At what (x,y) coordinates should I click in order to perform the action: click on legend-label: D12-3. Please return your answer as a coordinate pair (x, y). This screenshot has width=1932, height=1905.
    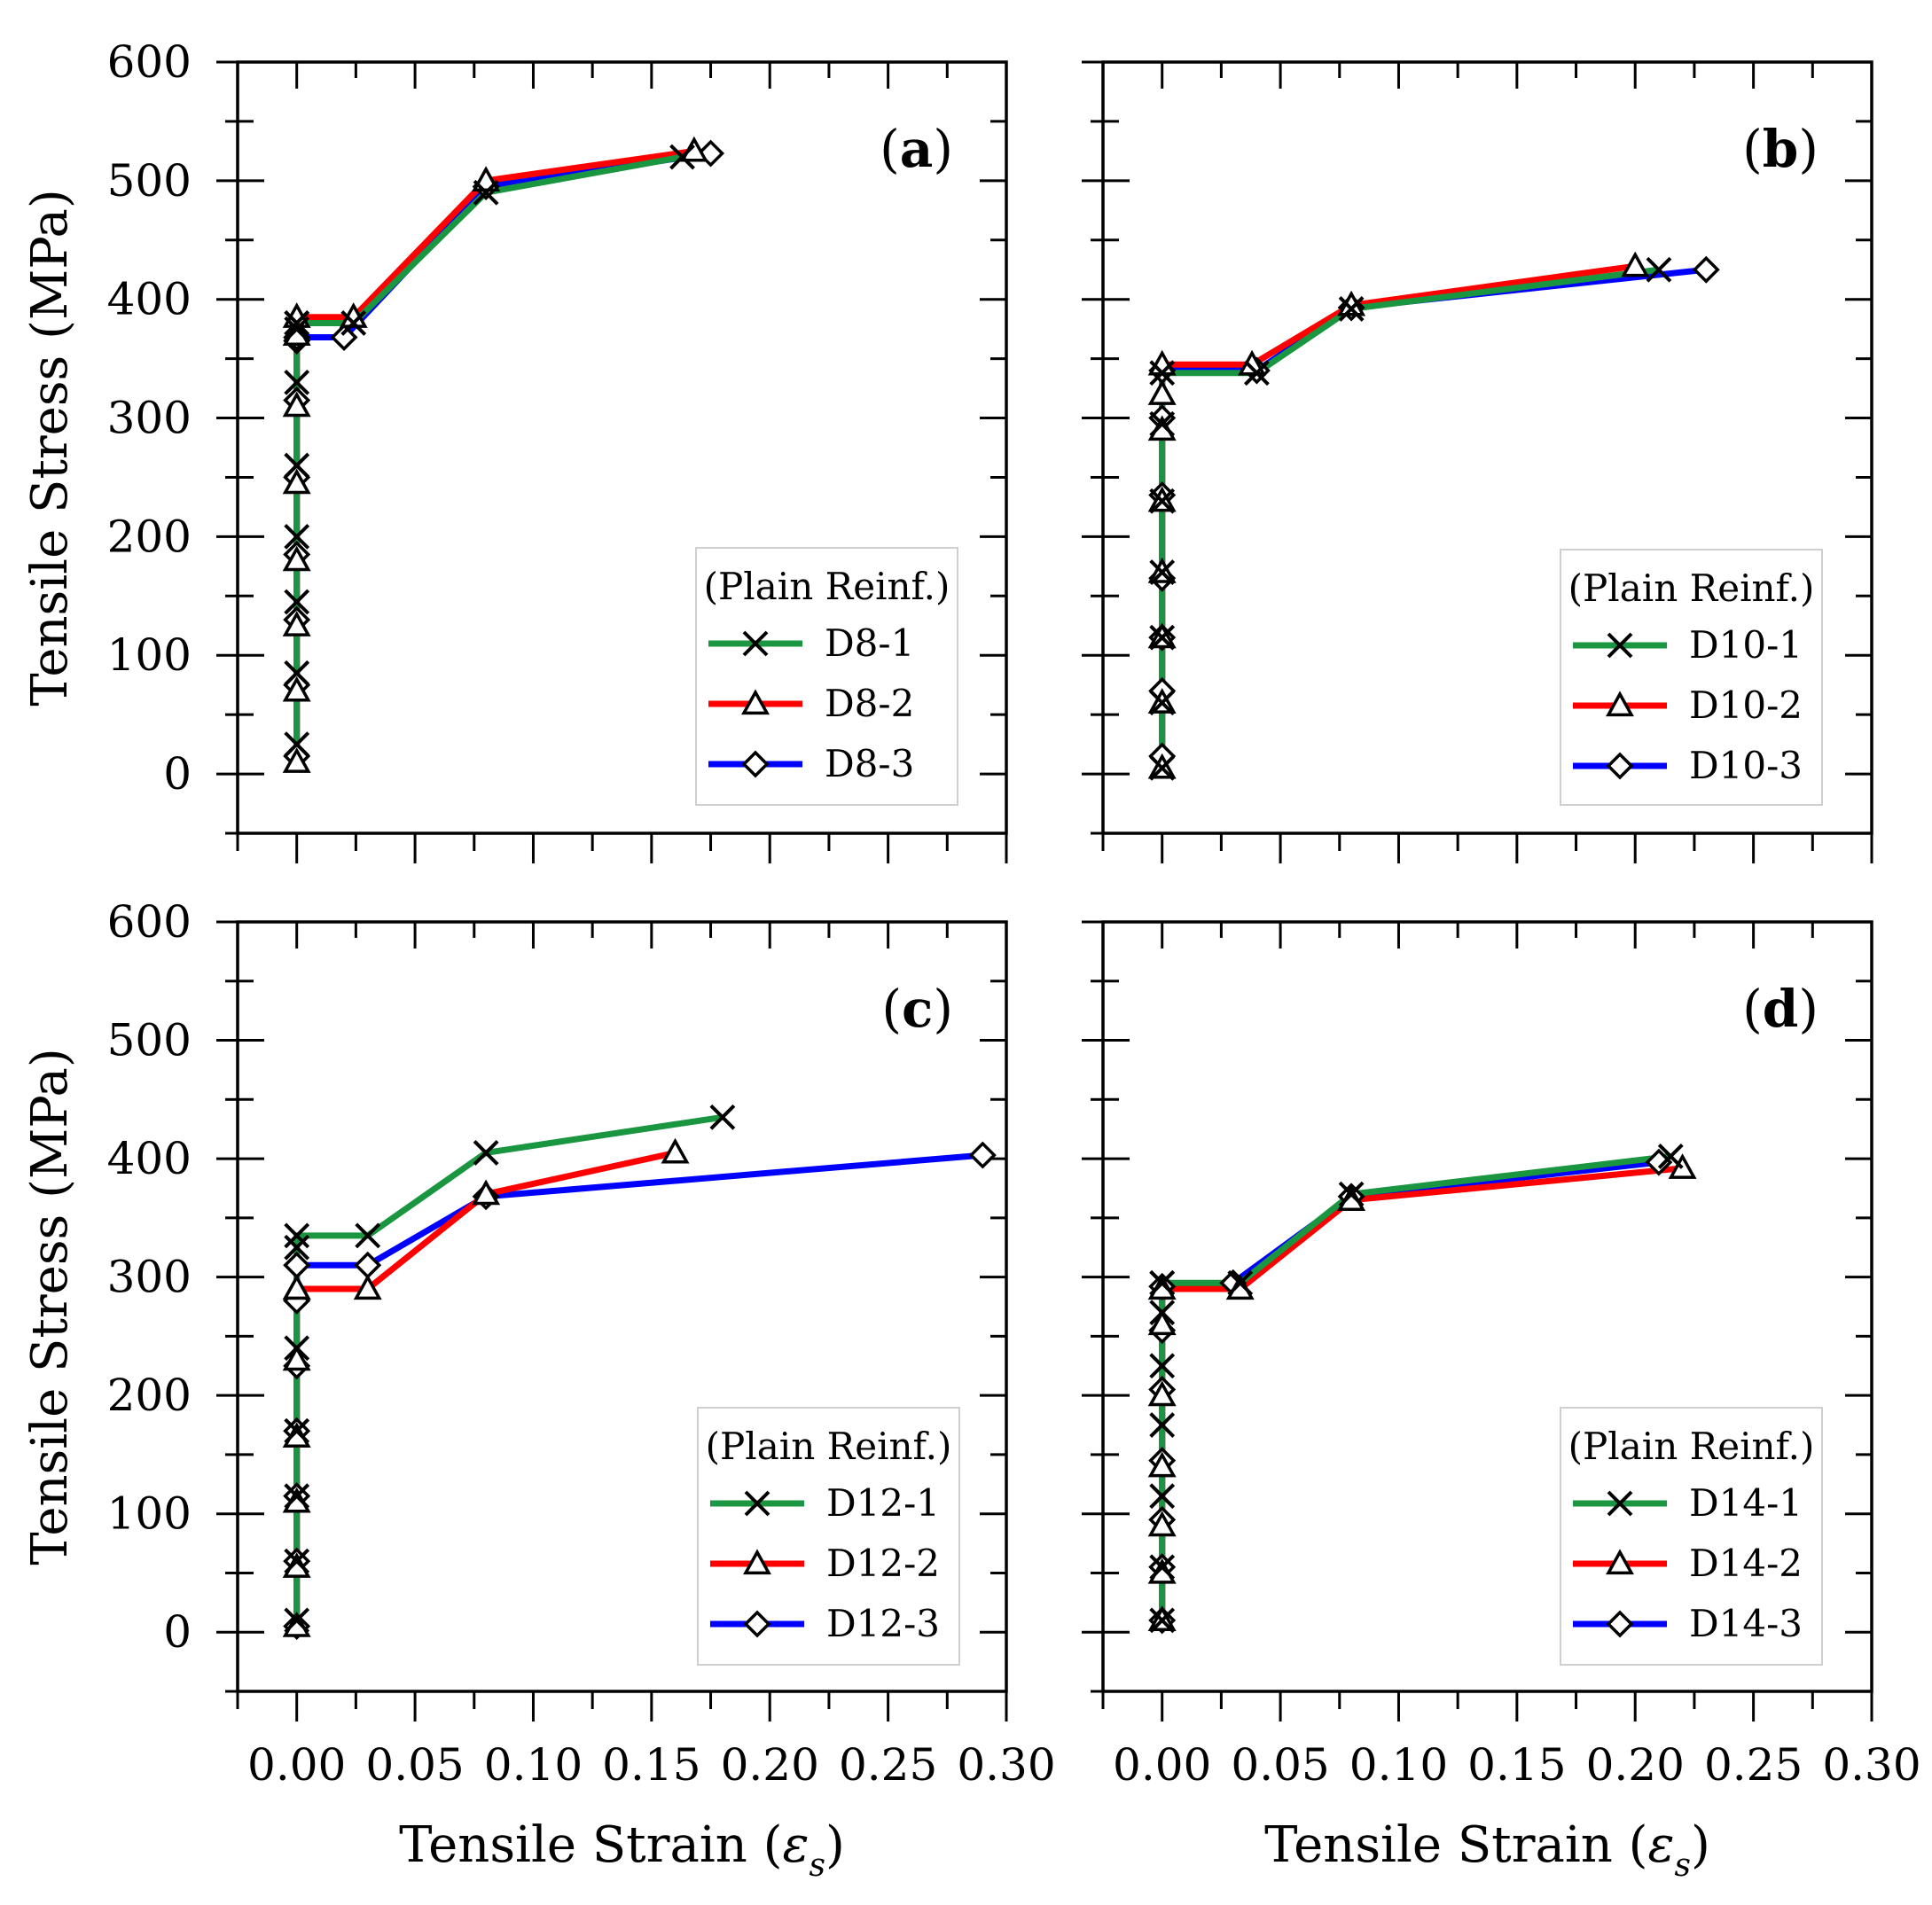
    Looking at the image, I should click on (883, 1623).